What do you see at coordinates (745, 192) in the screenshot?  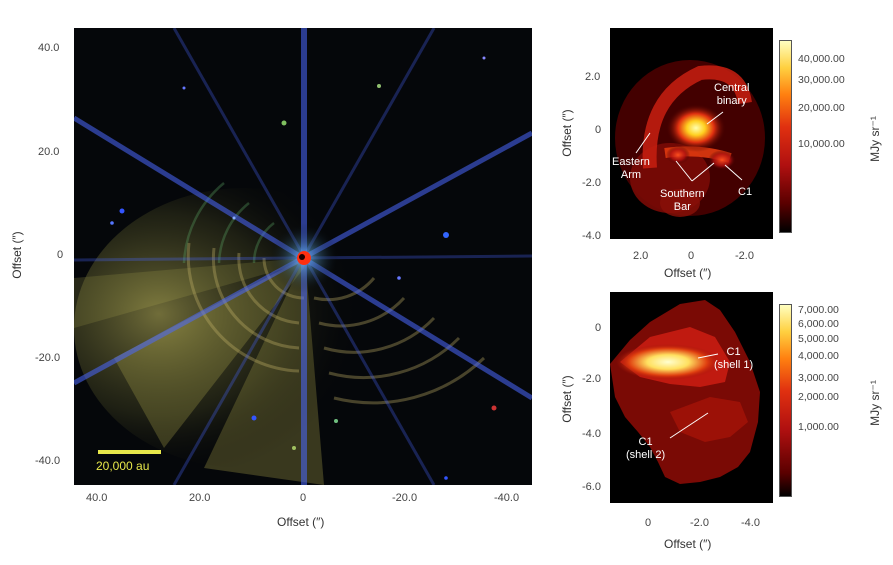 I see `c1-label: C1` at bounding box center [745, 192].